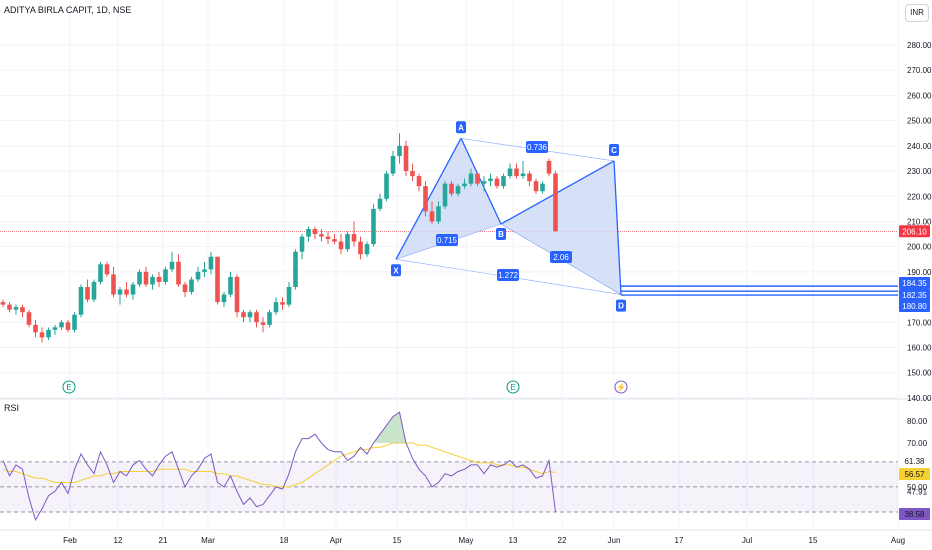 The height and width of the screenshot is (550, 932). Describe the element at coordinates (537, 147) in the screenshot. I see `ratio-label-ac: 0.736` at that location.